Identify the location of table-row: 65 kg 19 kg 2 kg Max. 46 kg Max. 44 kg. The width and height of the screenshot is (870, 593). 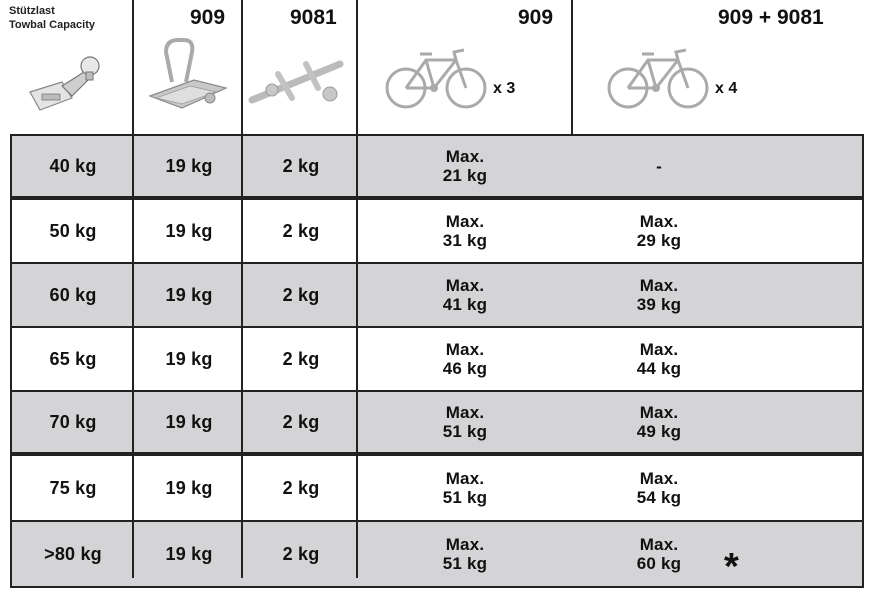
(437, 359).